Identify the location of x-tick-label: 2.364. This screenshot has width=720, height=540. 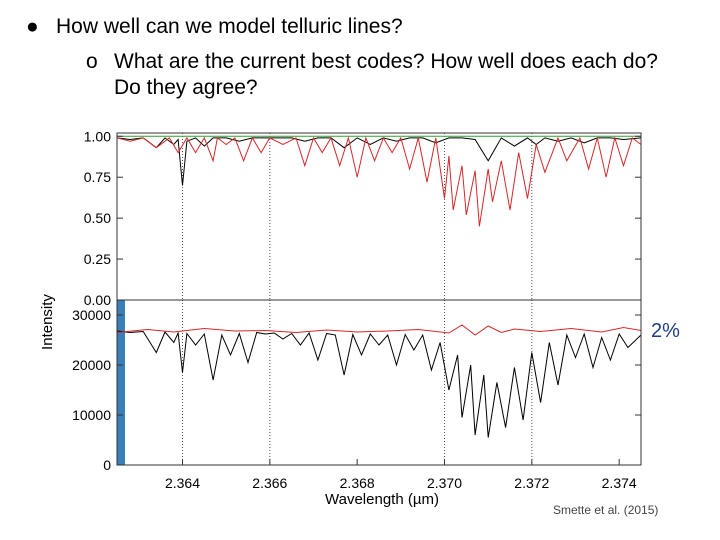
(182, 483).